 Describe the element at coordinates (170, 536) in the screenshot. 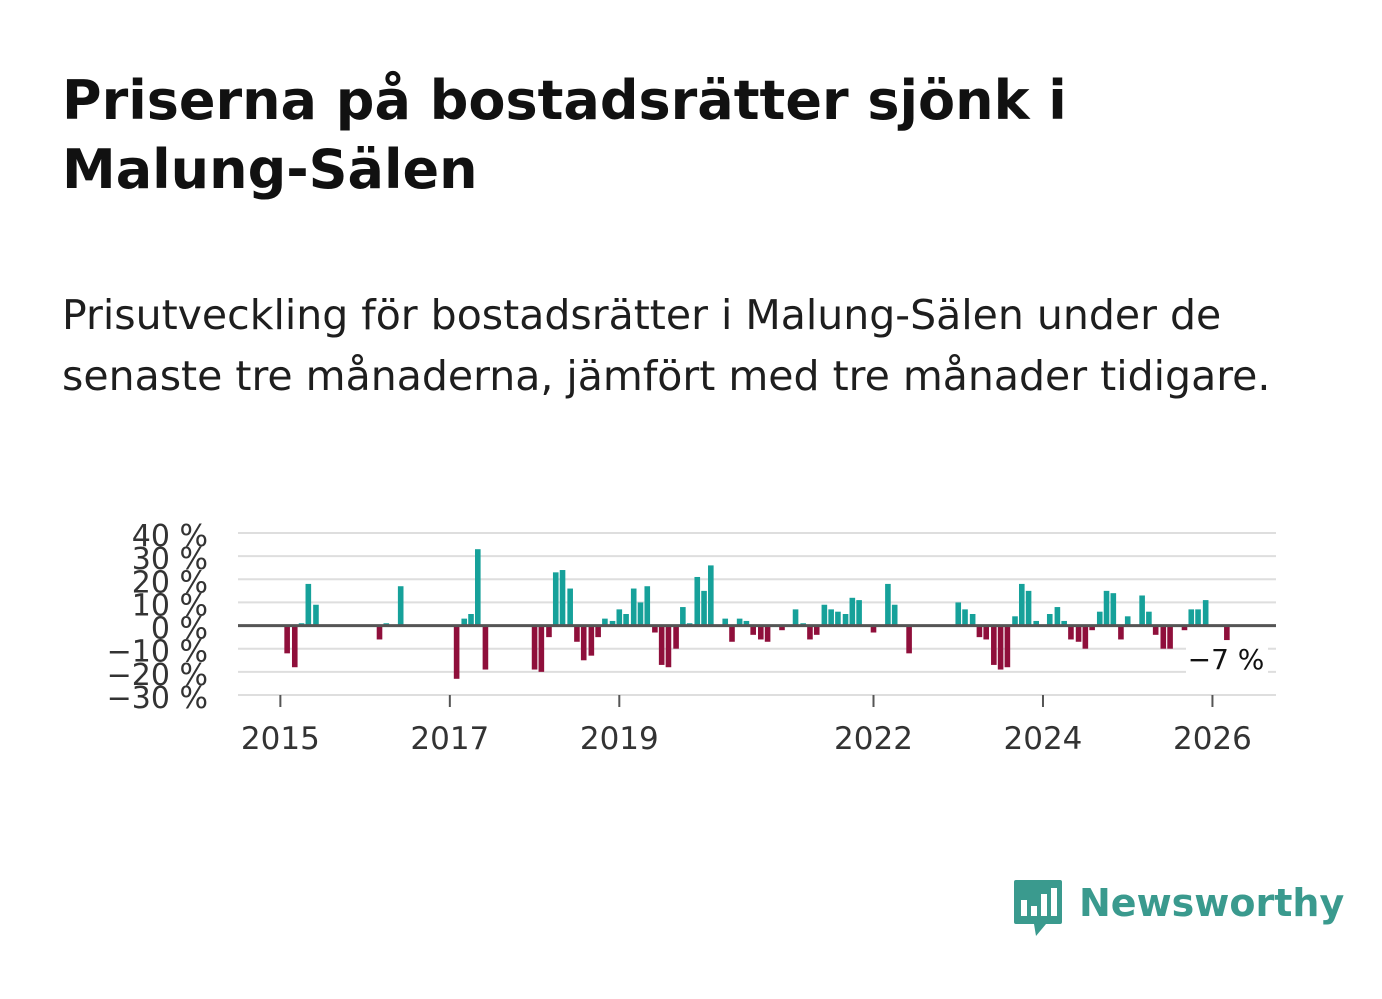

I see `y-tick-label: 40 %` at that location.